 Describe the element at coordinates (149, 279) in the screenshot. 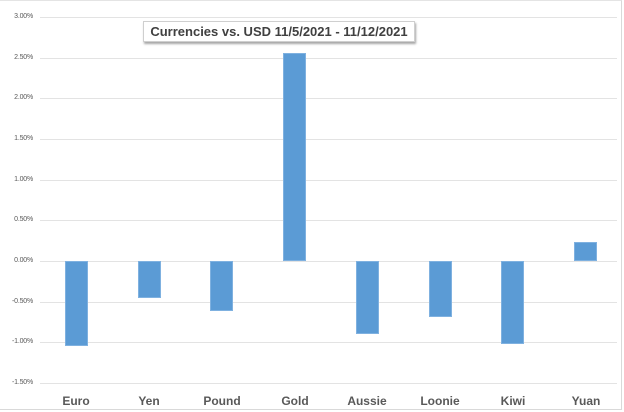

I see `bar-yen` at that location.